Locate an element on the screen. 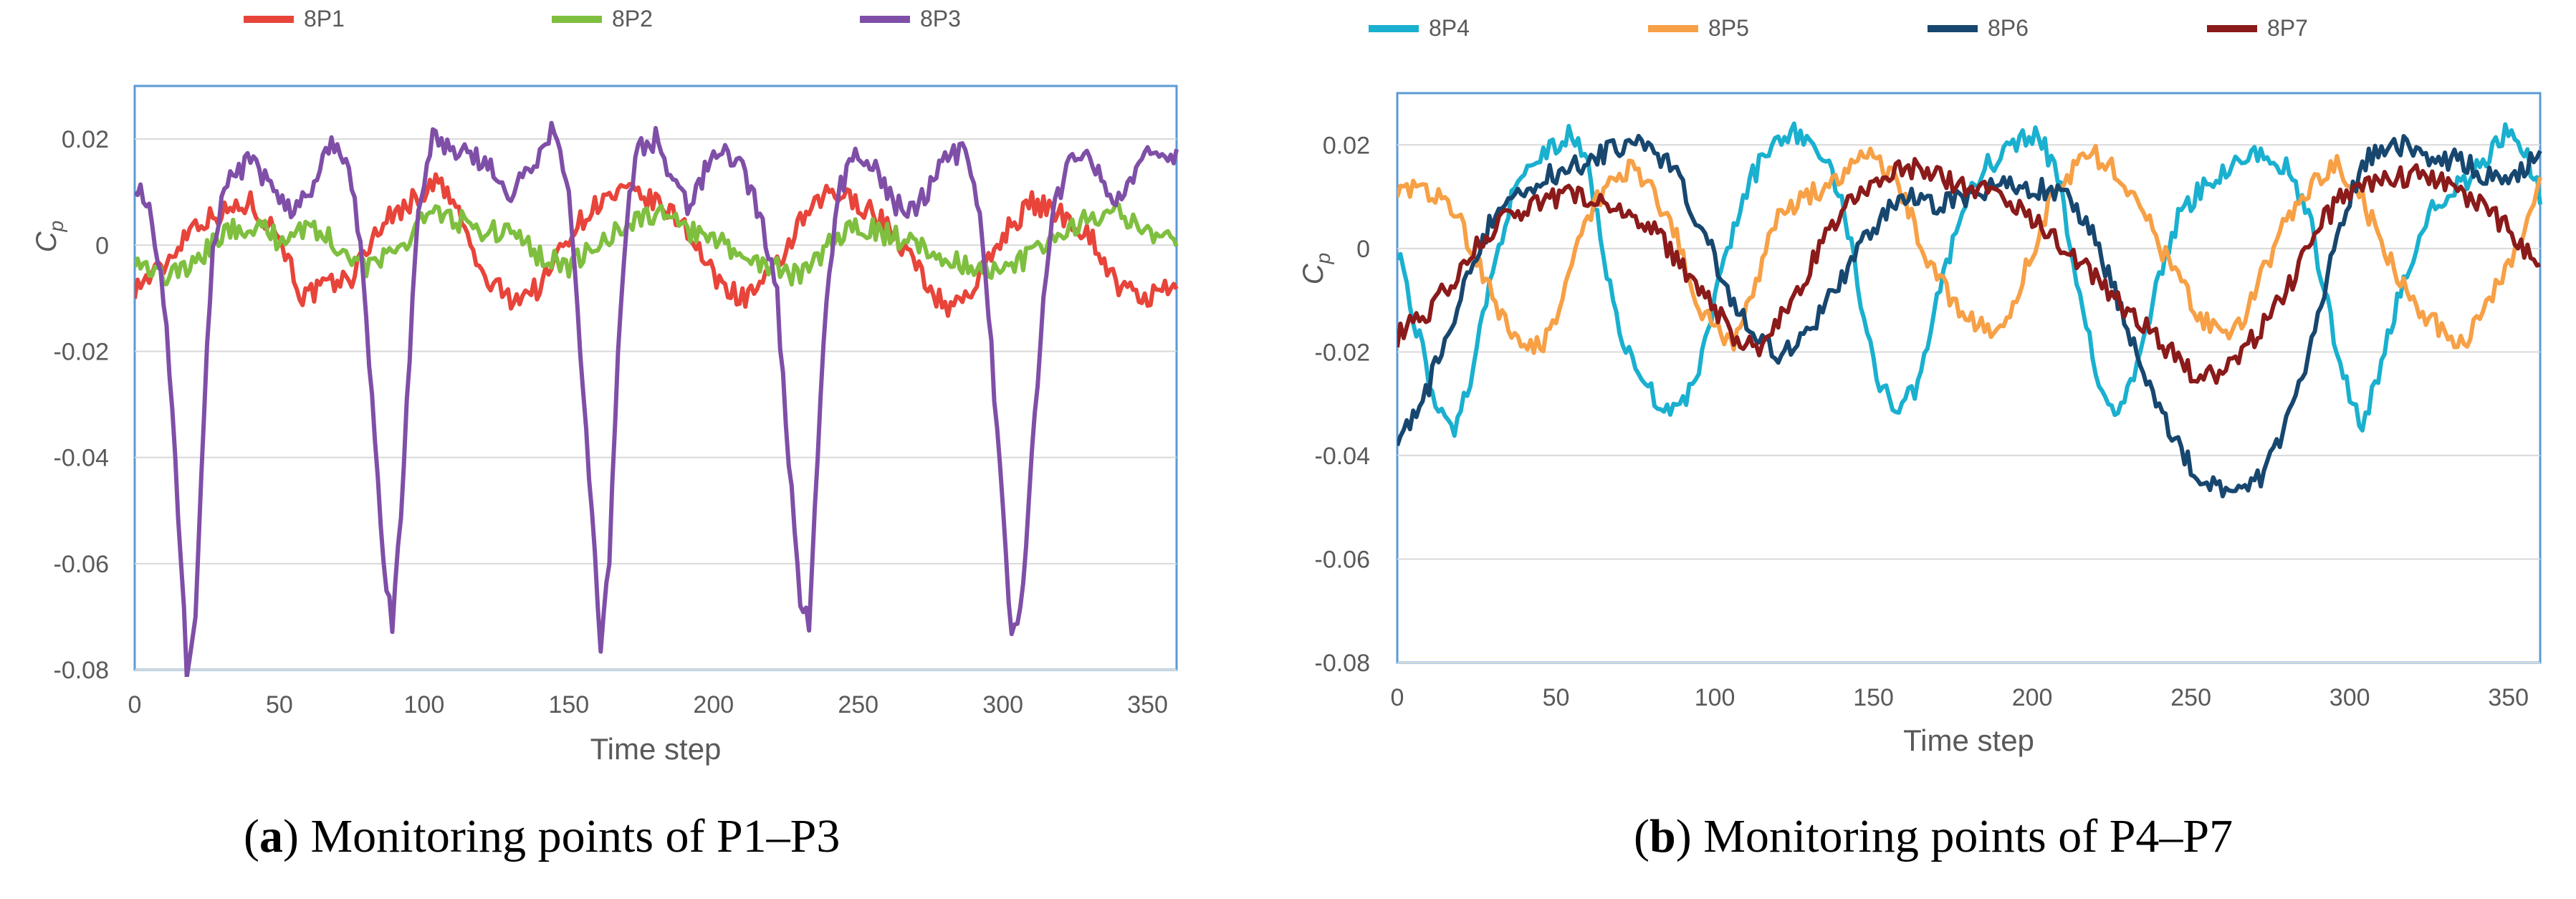 This screenshot has width=2576, height=899. legend-label-8P4: 8P4 is located at coordinates (1449, 28).